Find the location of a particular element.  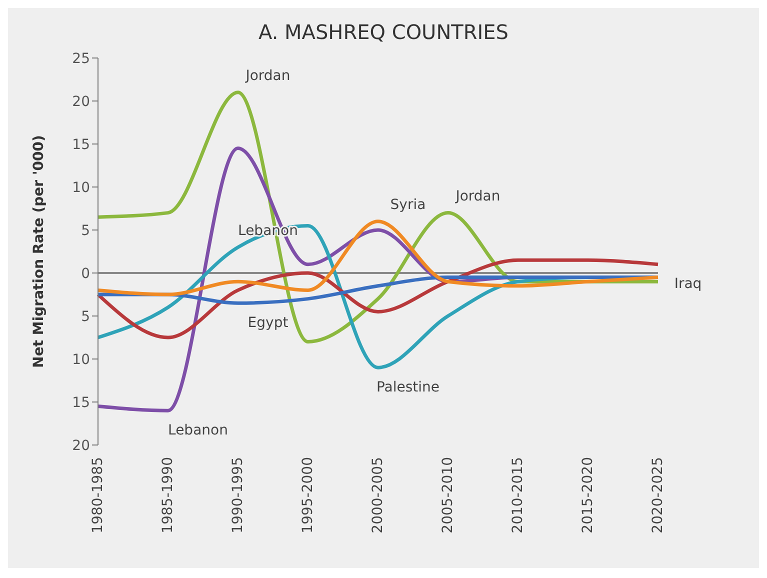

y-tick-label: 25 is located at coordinates (81, 58).